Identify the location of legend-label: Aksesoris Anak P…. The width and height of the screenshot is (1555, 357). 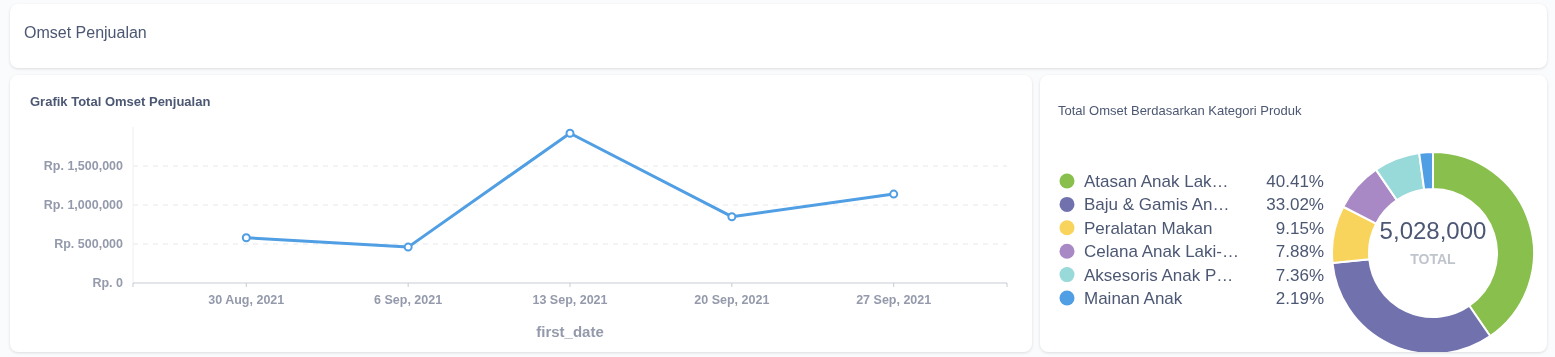
(1159, 275).